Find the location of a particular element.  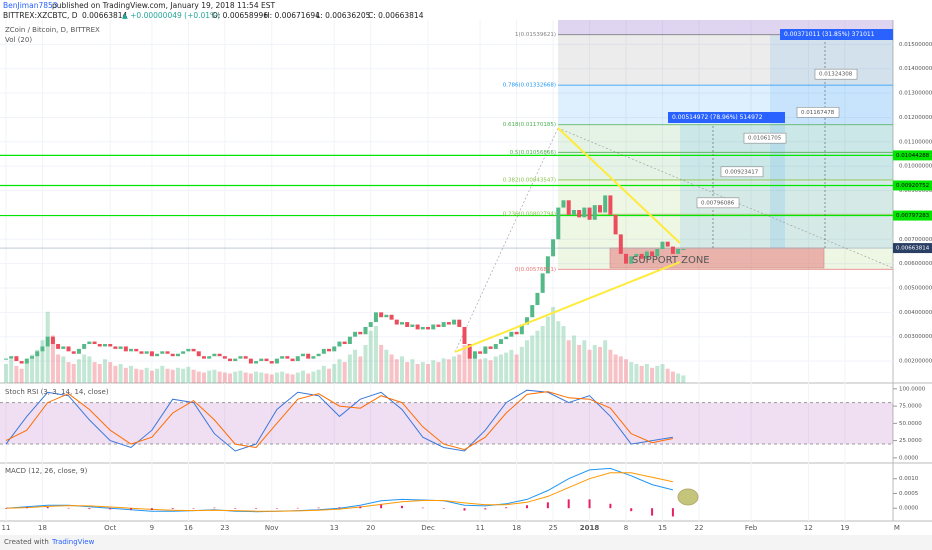

footer-brand: TradingView is located at coordinates (73, 542).